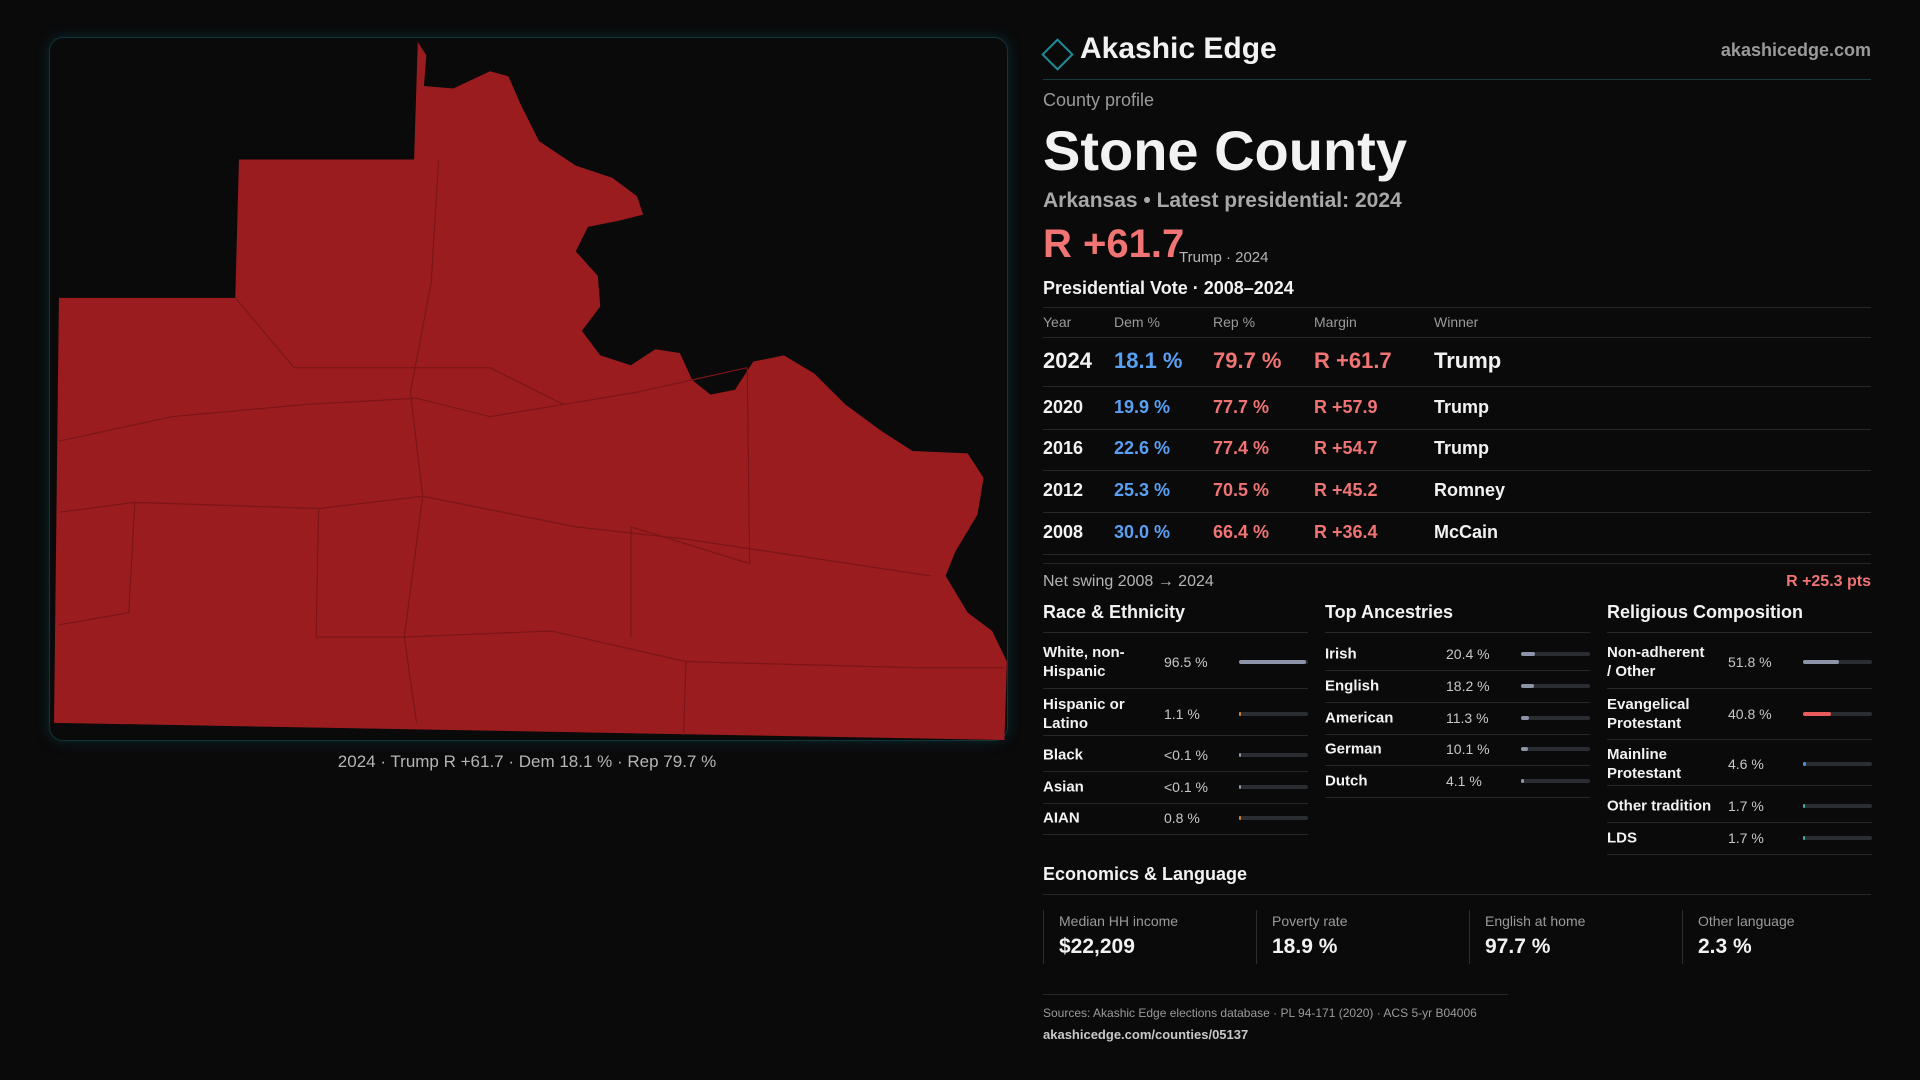  Describe the element at coordinates (1241, 490) in the screenshot. I see `table-cell: 70.5 %` at that location.